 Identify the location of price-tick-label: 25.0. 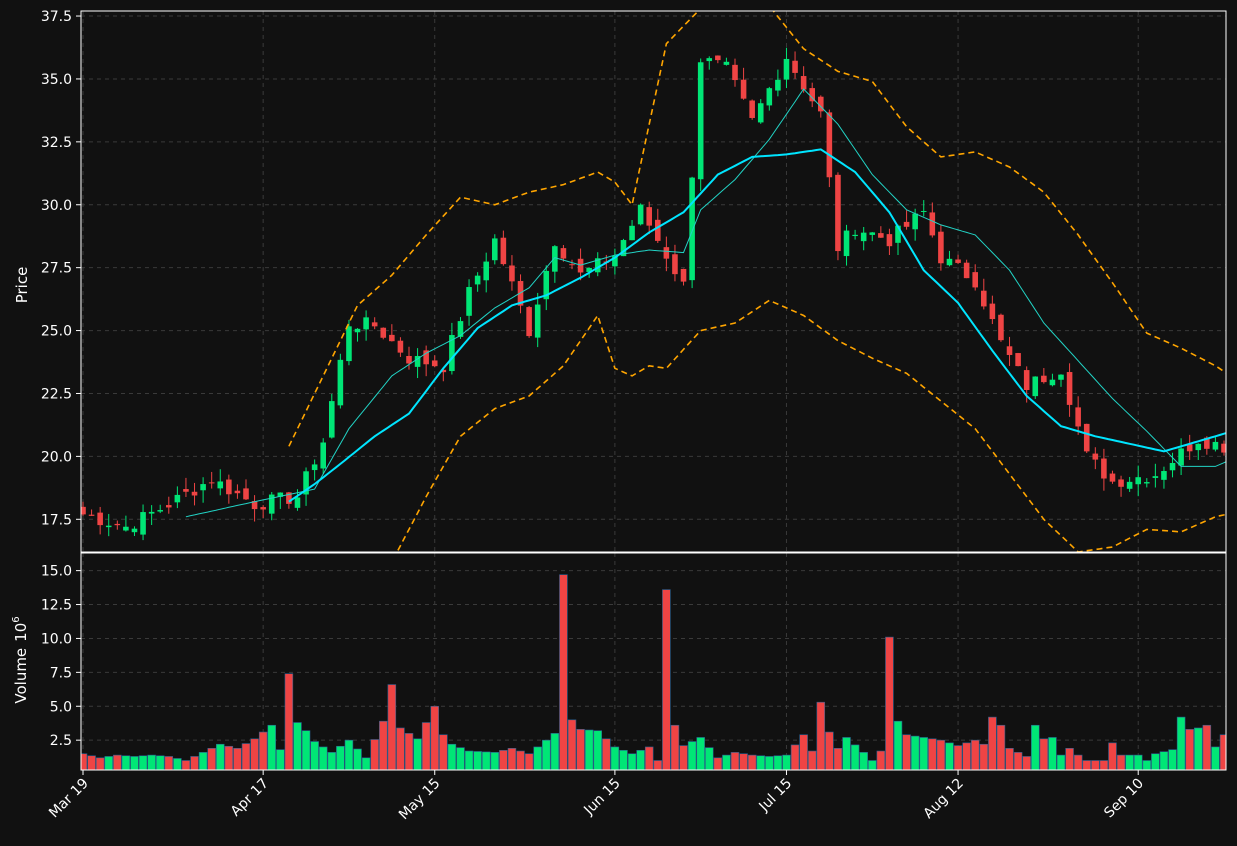
(56, 332).